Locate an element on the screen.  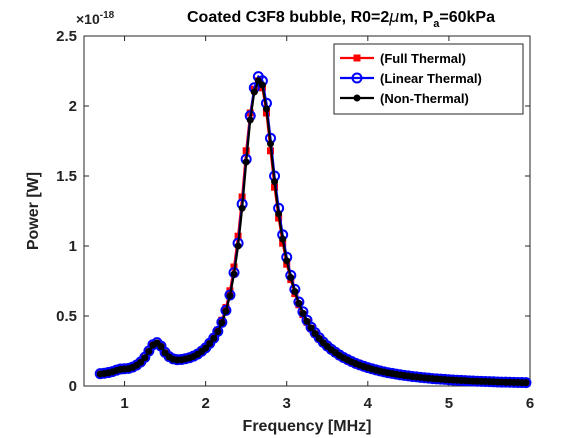
y-tick-label: 2.5 is located at coordinates (66, 36).